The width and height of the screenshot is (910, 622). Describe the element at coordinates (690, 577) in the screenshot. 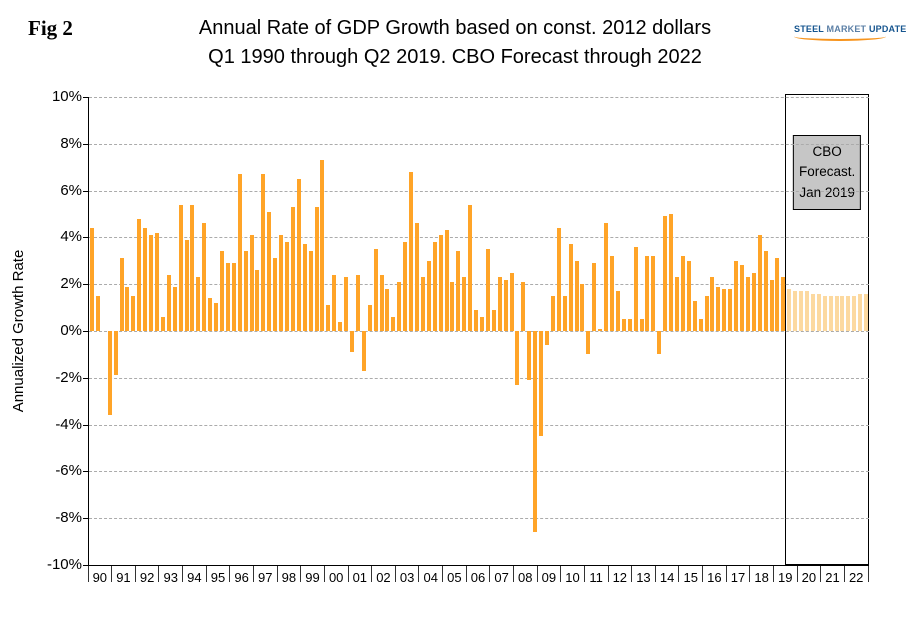

I see `x-tick-label: 15` at that location.